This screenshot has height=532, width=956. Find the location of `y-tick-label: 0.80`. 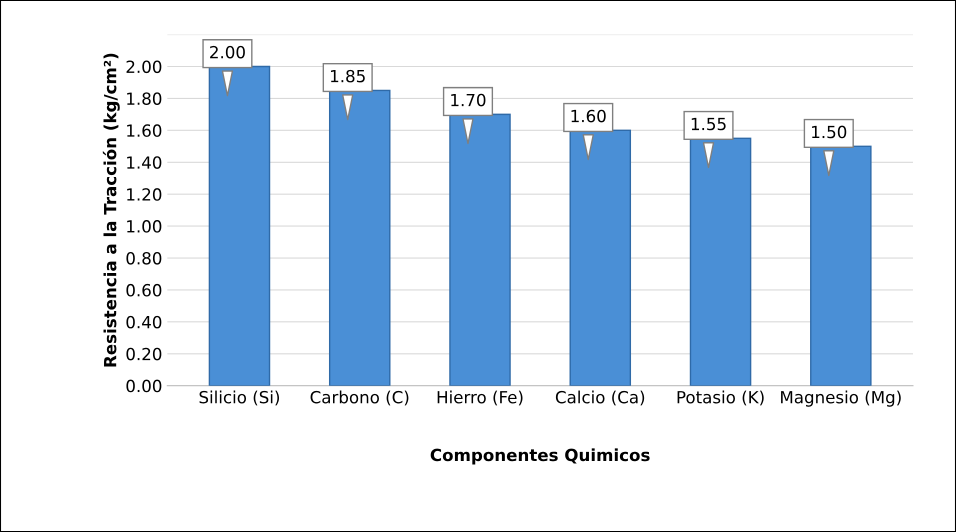

y-tick-label: 0.80 is located at coordinates (144, 258).